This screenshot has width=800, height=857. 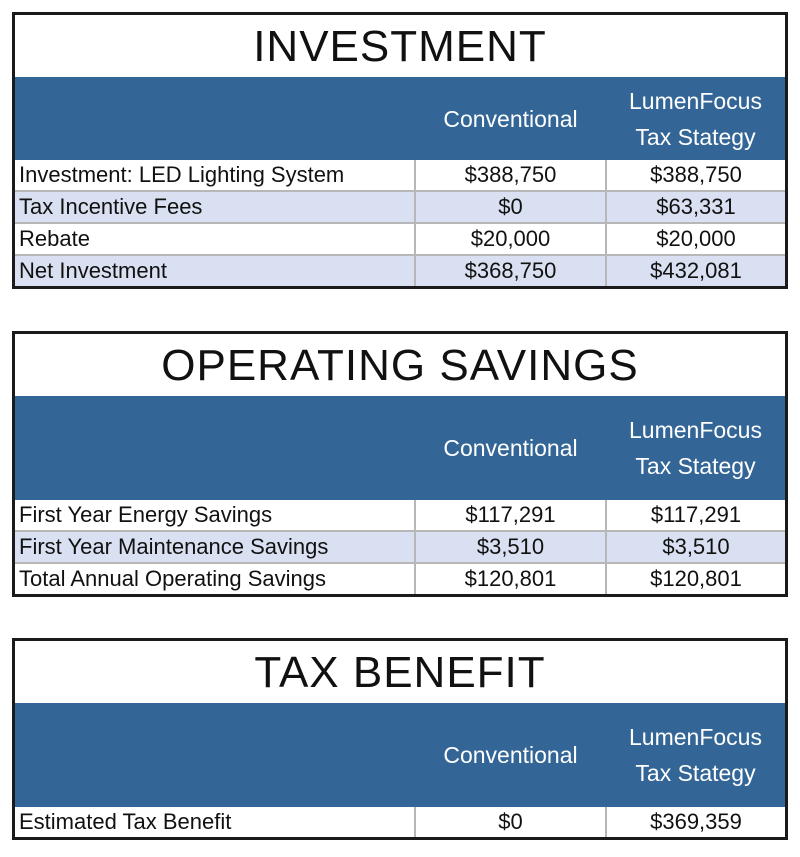 I want to click on conventional-value: $117,291, so click(x=510, y=516).